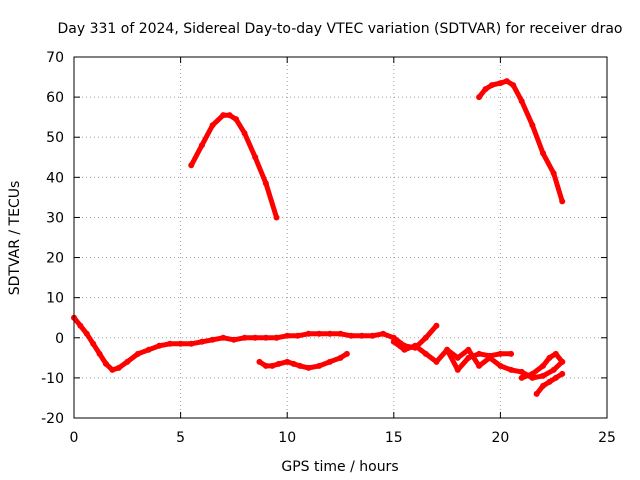  I want to click on y-tick-label: 40, so click(55, 178).